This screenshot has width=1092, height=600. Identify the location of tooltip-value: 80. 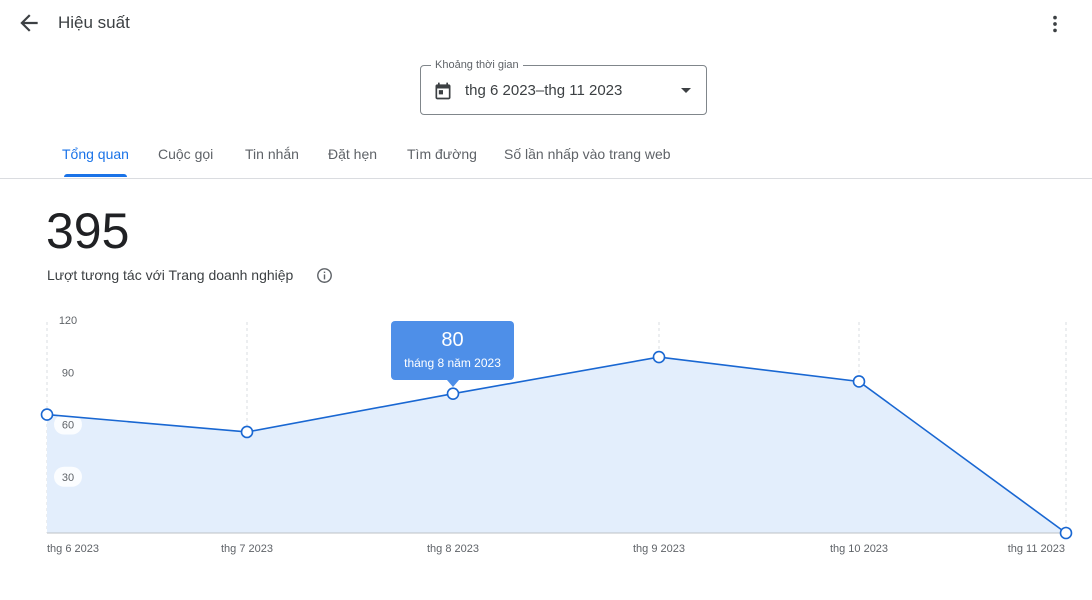
(452, 340).